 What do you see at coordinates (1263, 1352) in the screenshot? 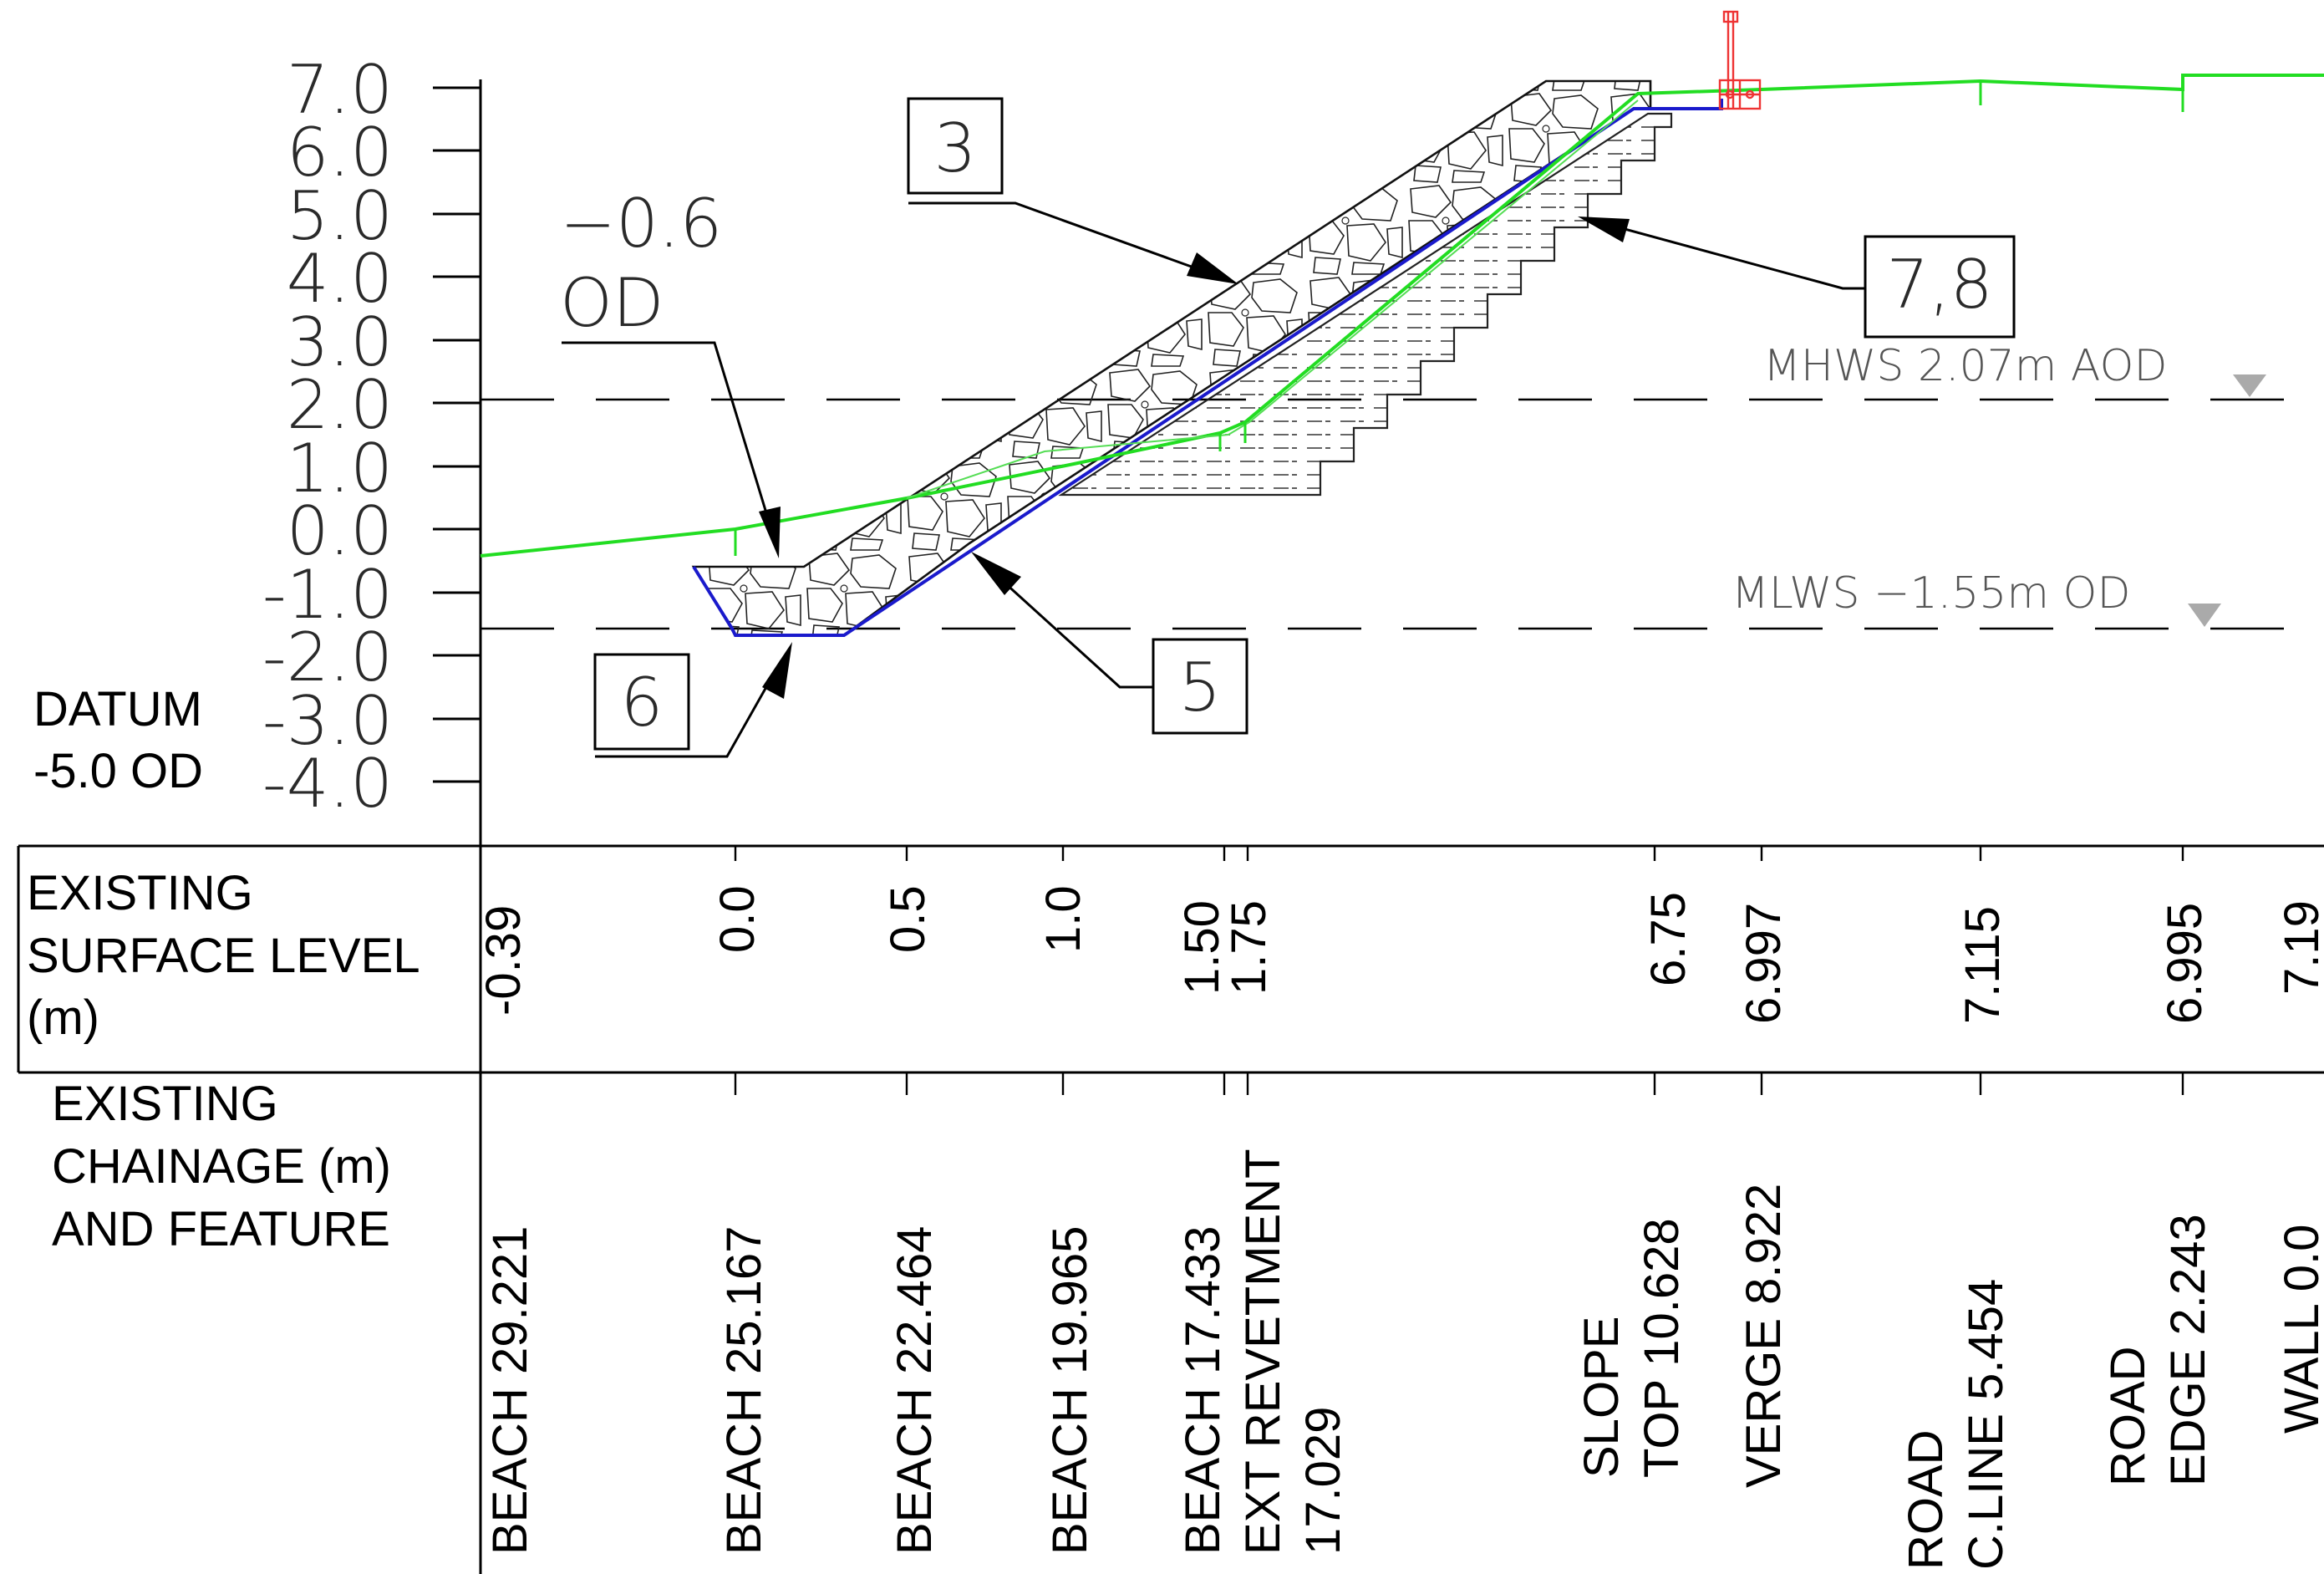
I see `chainage-feature-label: EXT REVETMENT` at bounding box center [1263, 1352].